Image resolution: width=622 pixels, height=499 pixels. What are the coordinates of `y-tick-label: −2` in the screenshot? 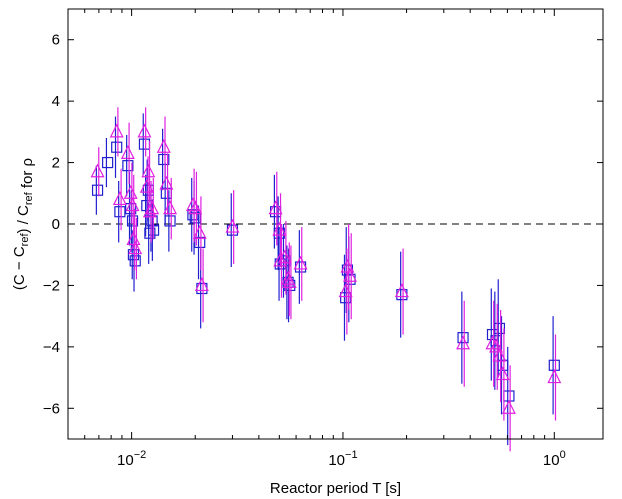 It's located at (51, 285).